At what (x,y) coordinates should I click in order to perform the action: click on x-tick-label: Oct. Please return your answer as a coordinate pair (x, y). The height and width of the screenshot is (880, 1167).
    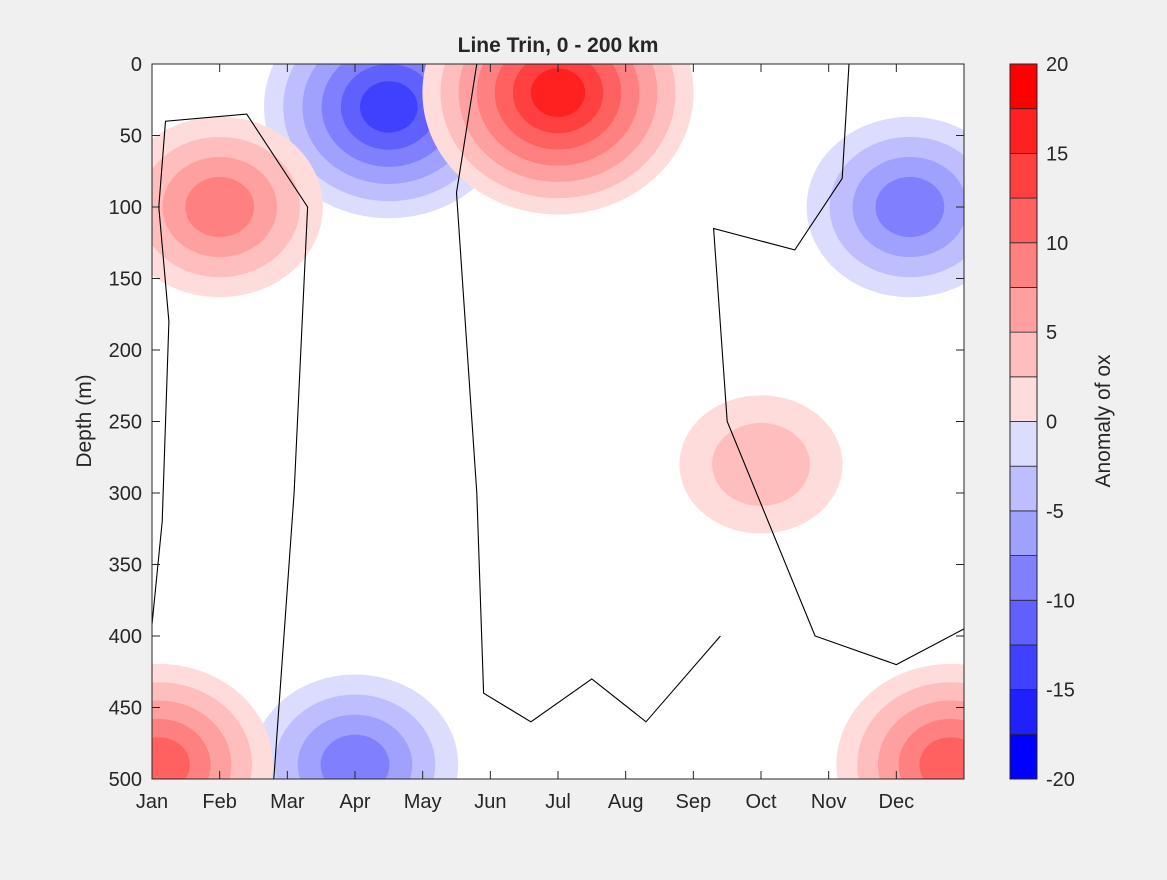
    Looking at the image, I should click on (761, 802).